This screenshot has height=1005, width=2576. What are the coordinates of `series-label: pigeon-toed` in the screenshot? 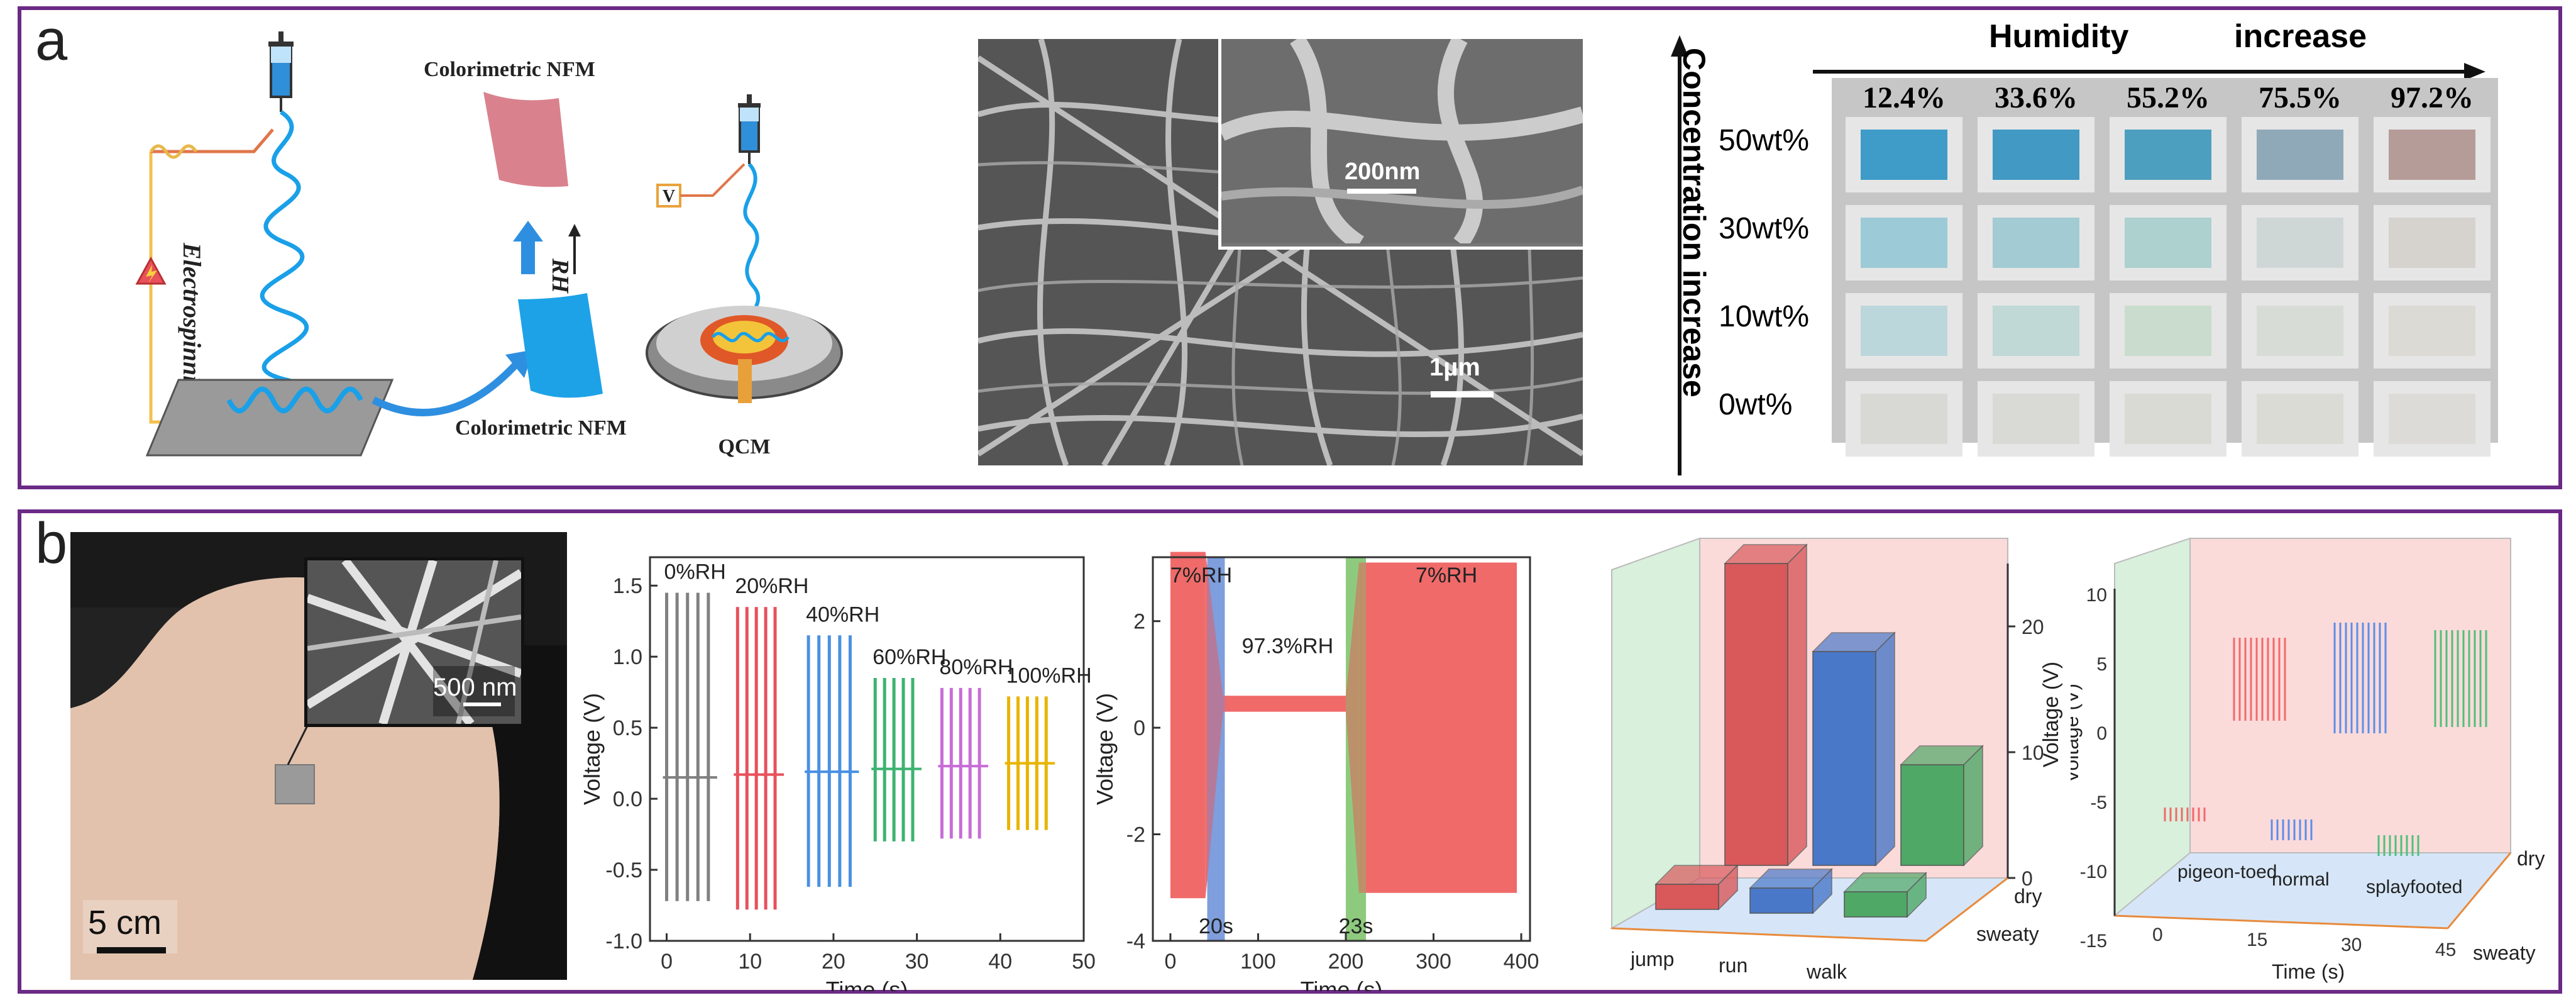 It's located at (2227, 872).